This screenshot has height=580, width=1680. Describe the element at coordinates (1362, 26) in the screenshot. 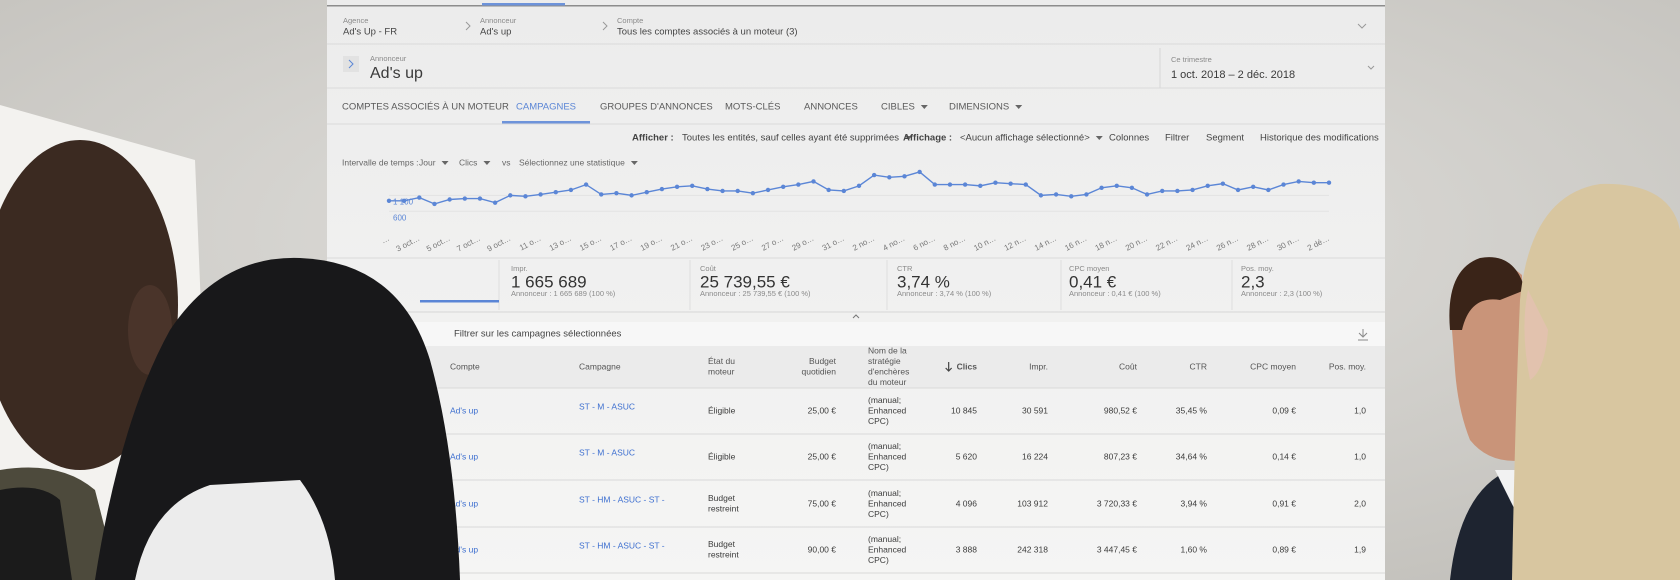

I see `expand-icon` at that location.